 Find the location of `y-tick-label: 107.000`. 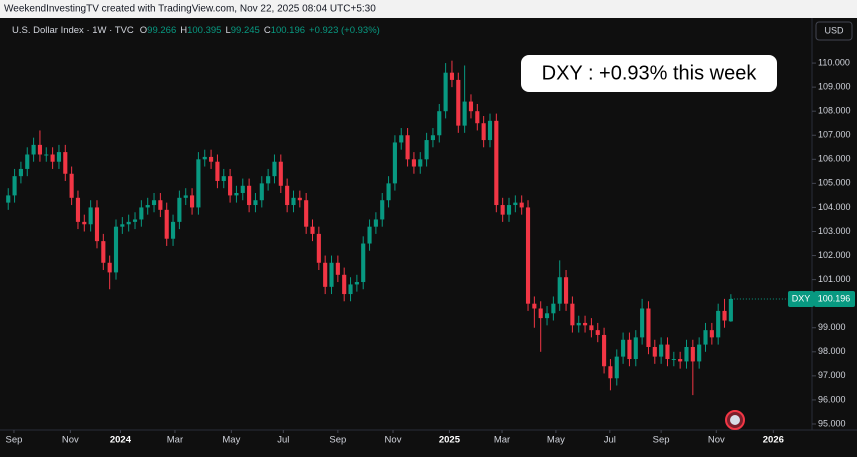

y-tick-label: 107.000 is located at coordinates (834, 135).